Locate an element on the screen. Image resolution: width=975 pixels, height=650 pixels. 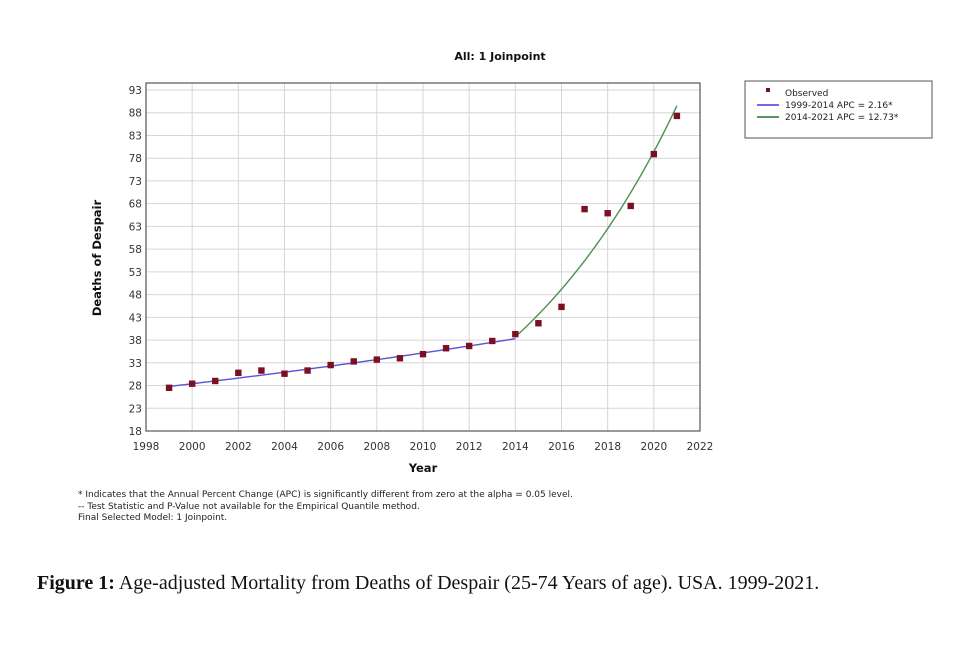
x-tick-label: 2006 is located at coordinates (330, 447).